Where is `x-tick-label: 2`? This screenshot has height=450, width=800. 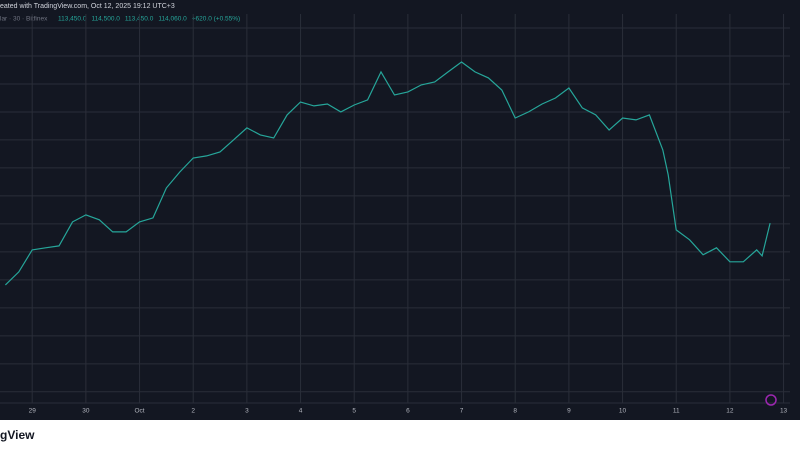 x-tick-label: 2 is located at coordinates (193, 411).